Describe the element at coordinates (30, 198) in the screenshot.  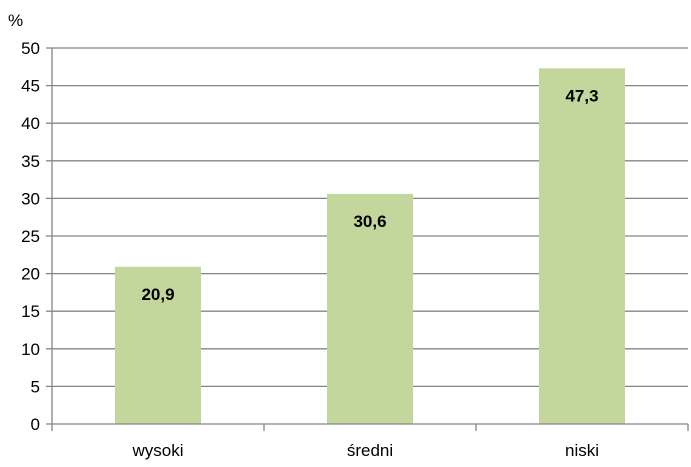
I see `y-tick-label: 30` at that location.